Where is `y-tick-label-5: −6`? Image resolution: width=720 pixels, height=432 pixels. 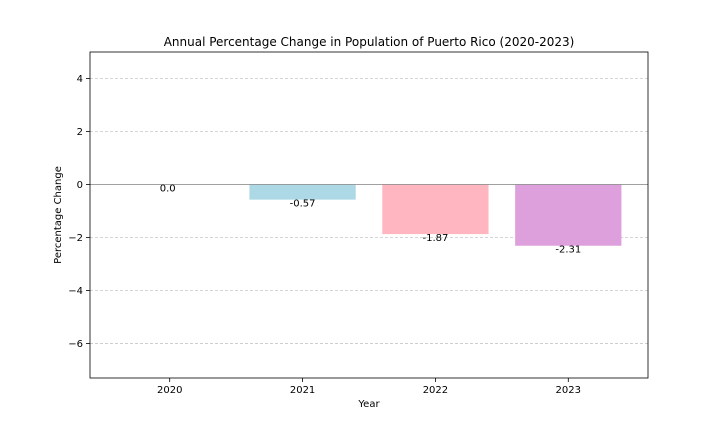 y-tick-label-5: −6 is located at coordinates (75, 344).